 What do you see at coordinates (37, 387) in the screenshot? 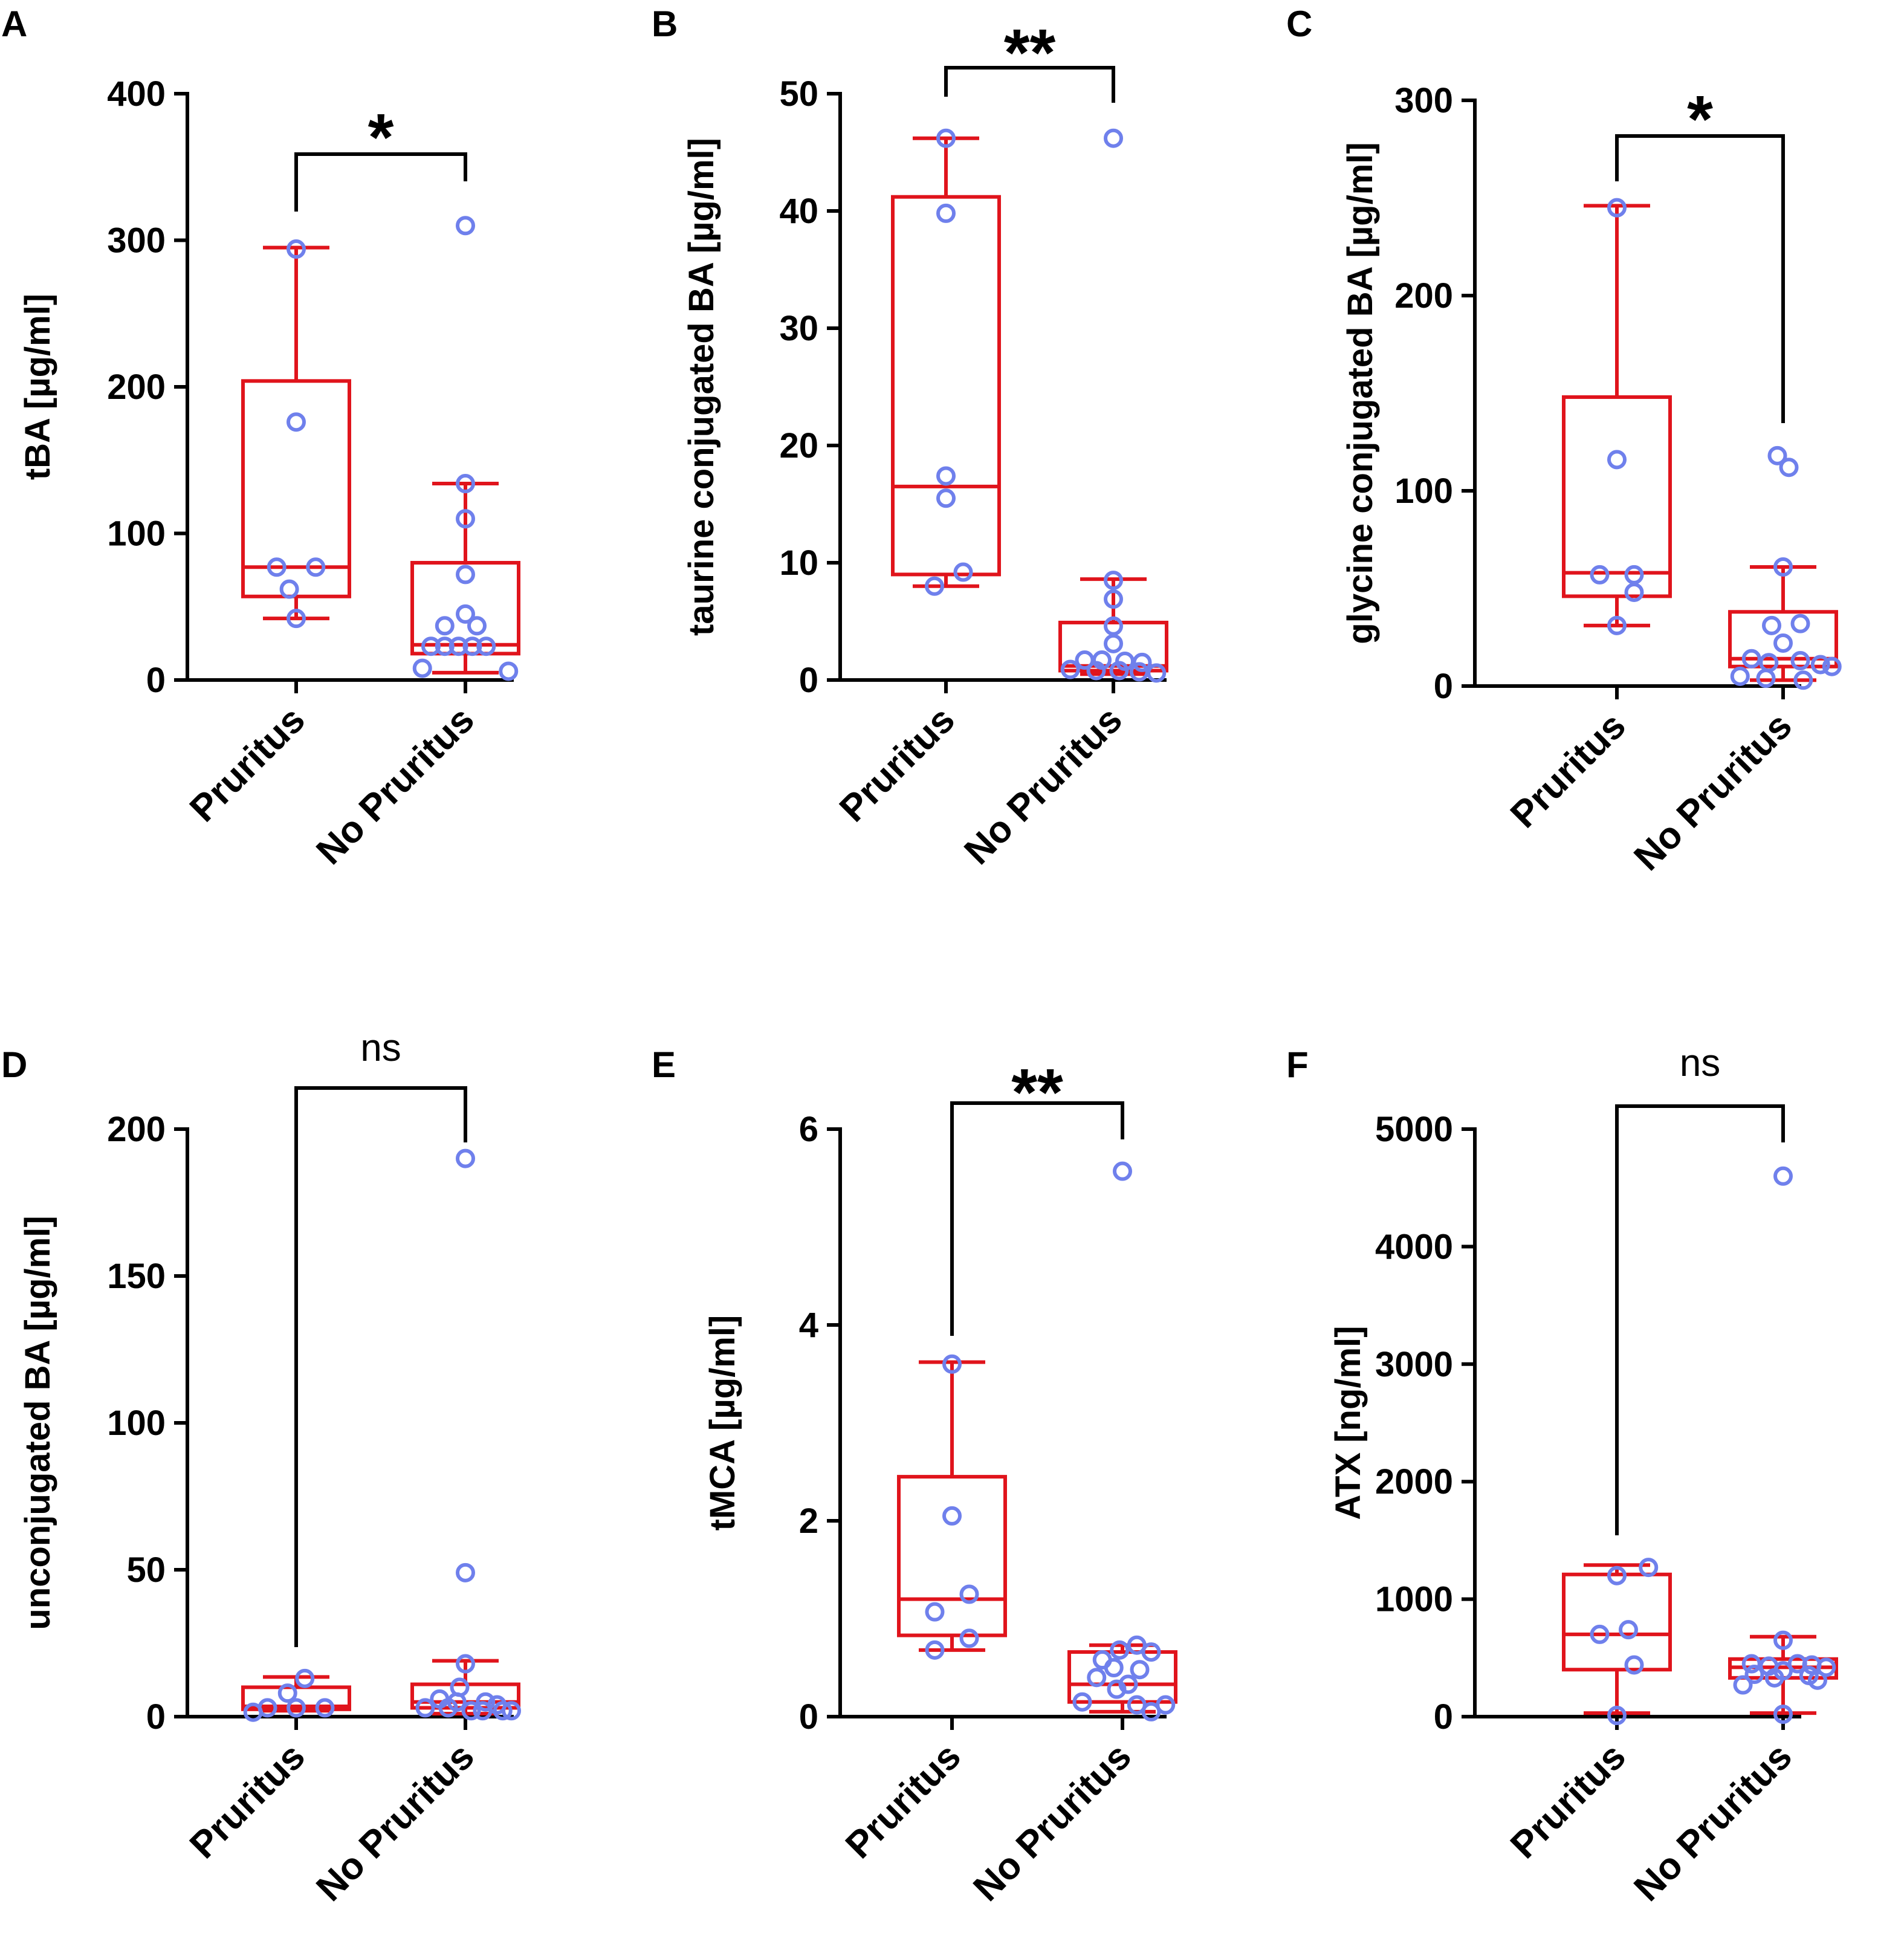
I see `panel-a-y-title: tBA [µg/ml]` at bounding box center [37, 387].